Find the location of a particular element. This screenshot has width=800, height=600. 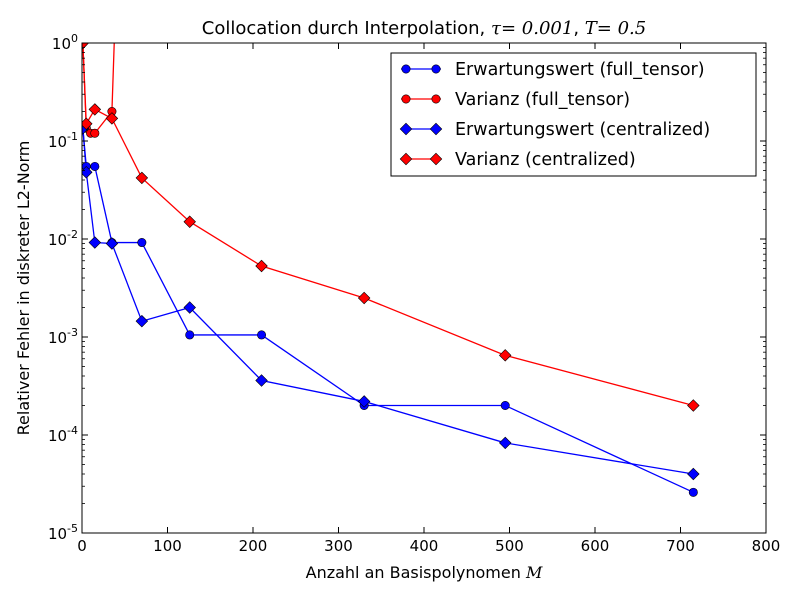

legend-label-1: Varianz (full_tensor) is located at coordinates (542, 100).